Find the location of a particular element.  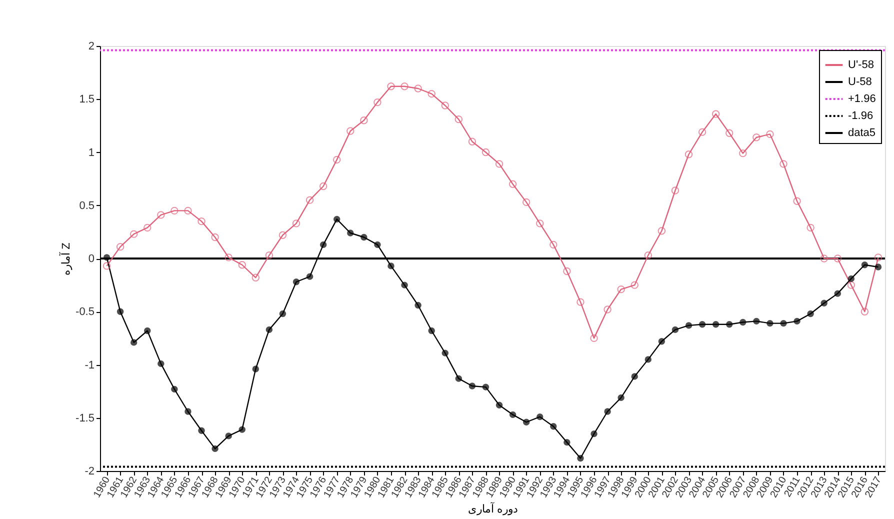

y-tick-label: 2 is located at coordinates (91, 46).